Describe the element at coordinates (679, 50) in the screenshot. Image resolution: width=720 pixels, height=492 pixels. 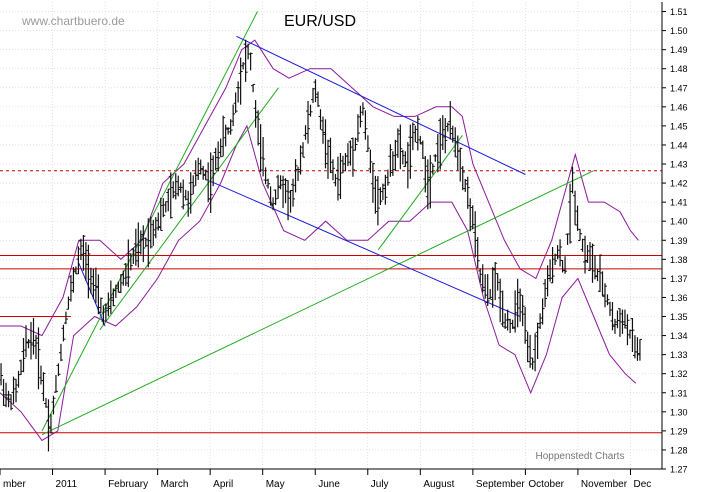
I see `y-tick-label: 1.49` at that location.